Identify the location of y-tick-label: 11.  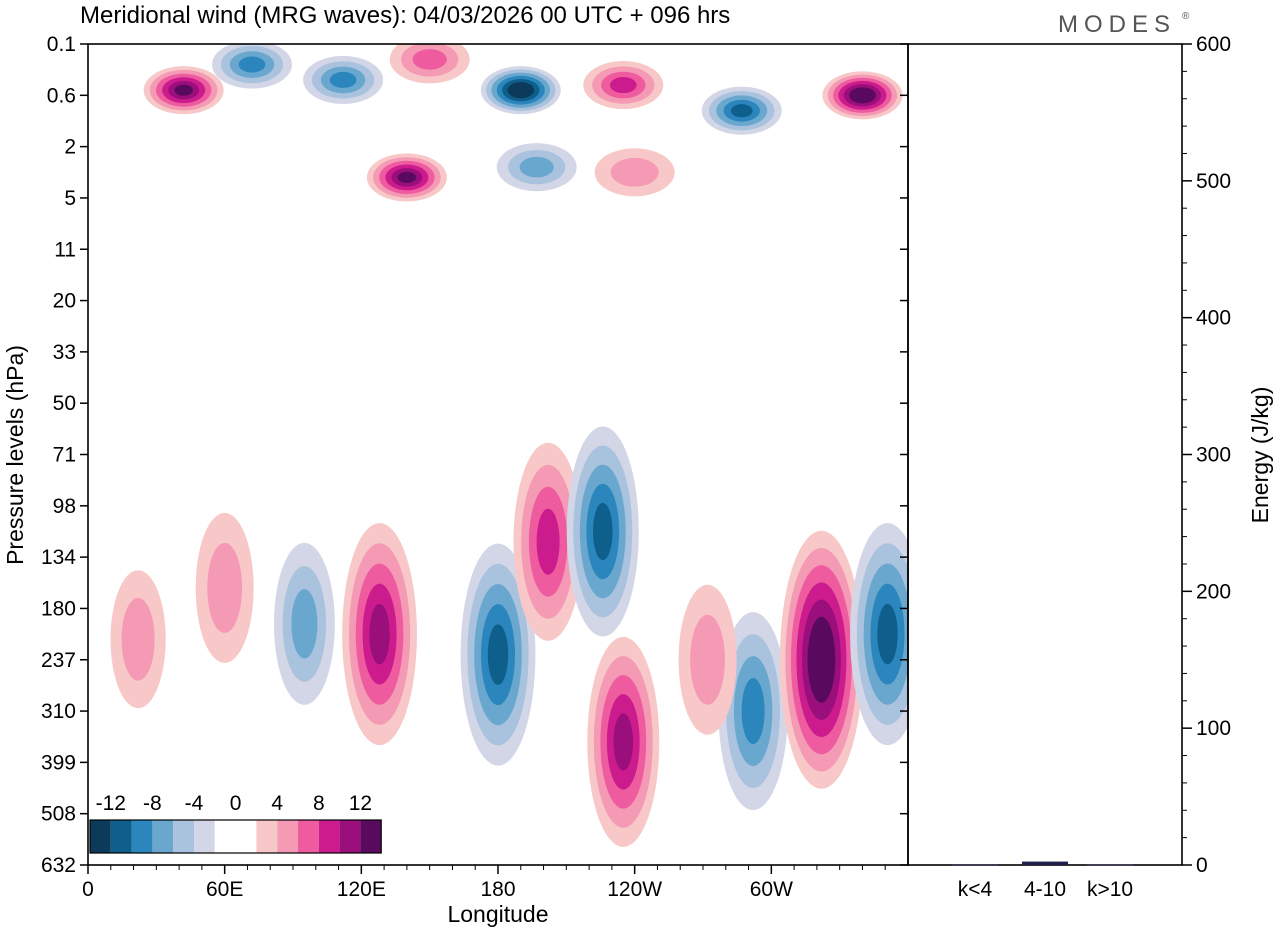
(65, 249).